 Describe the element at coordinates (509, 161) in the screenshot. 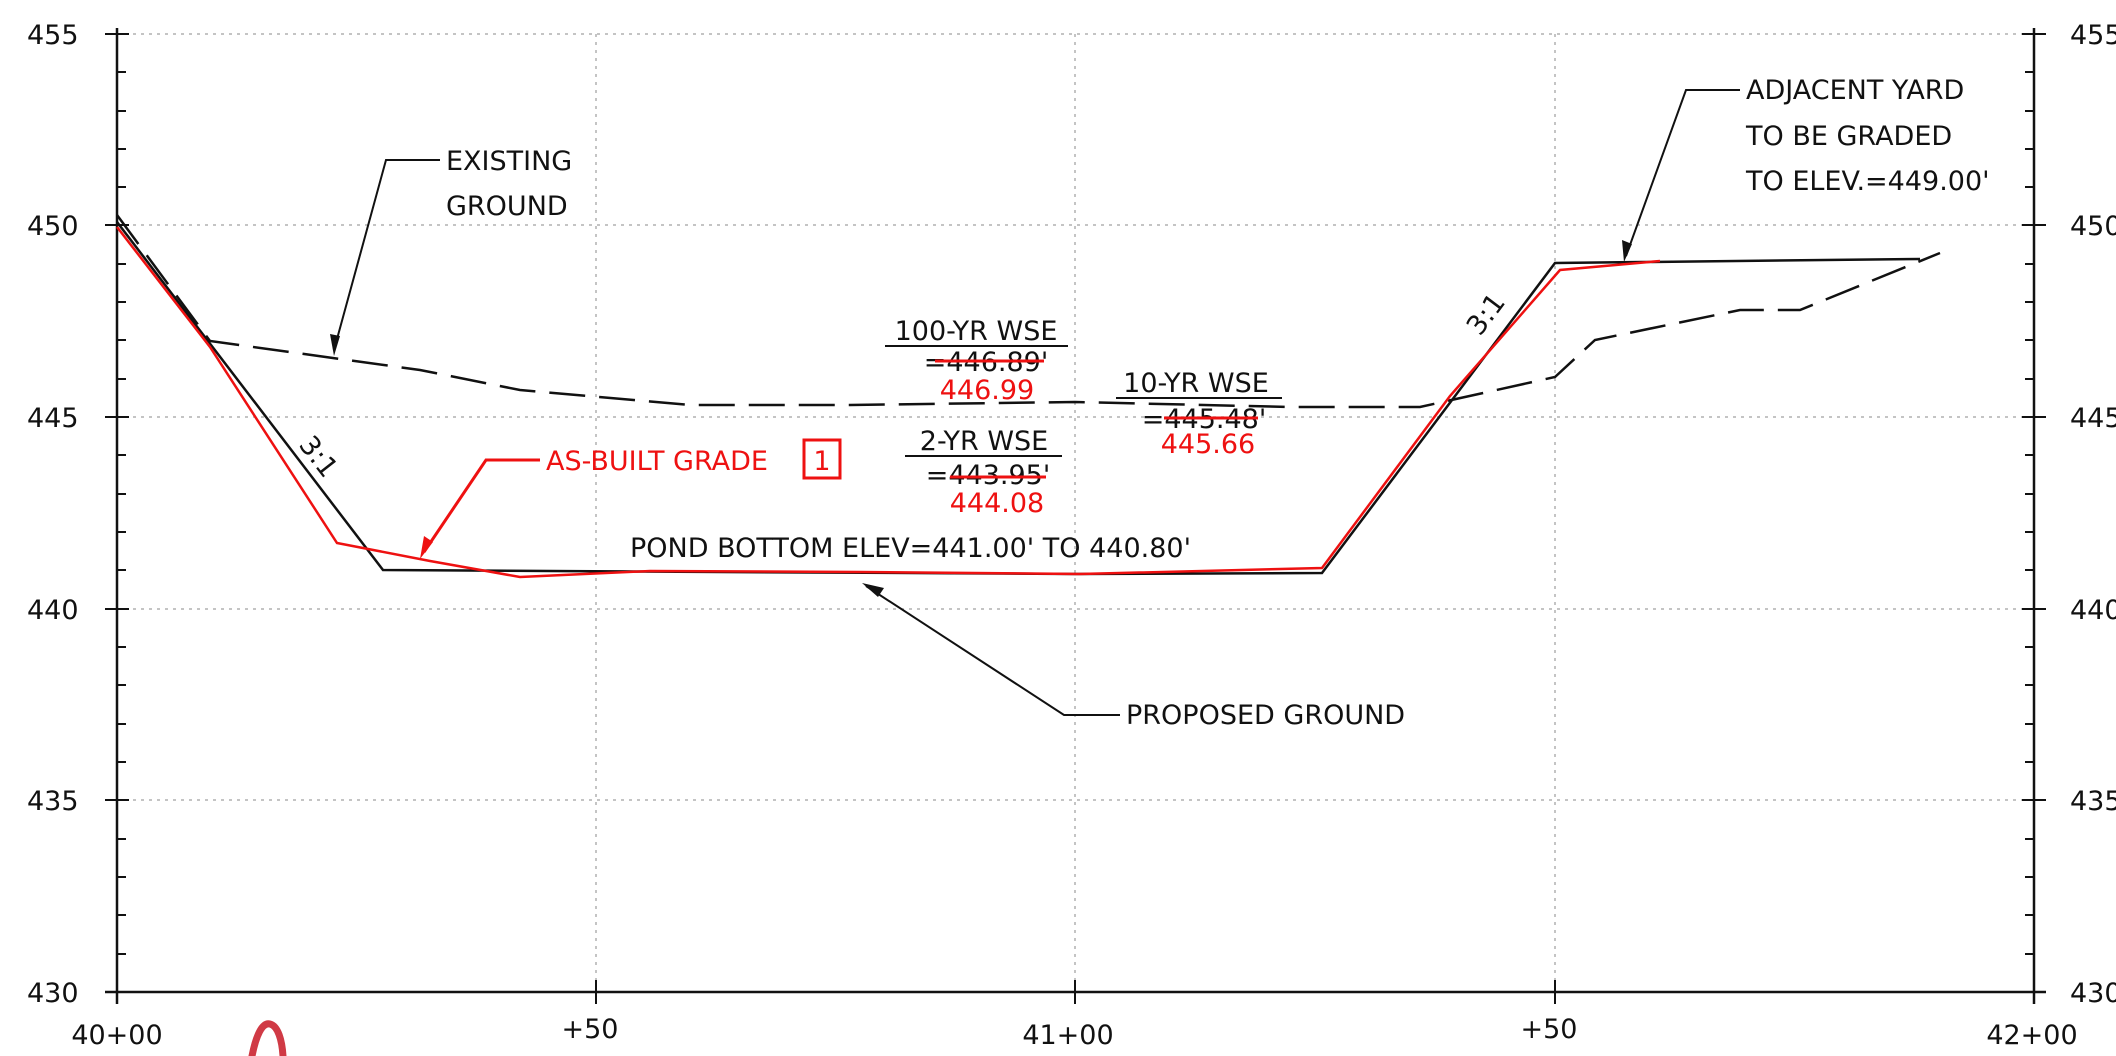

I see `existing-ground-label-1: EXISTING` at that location.